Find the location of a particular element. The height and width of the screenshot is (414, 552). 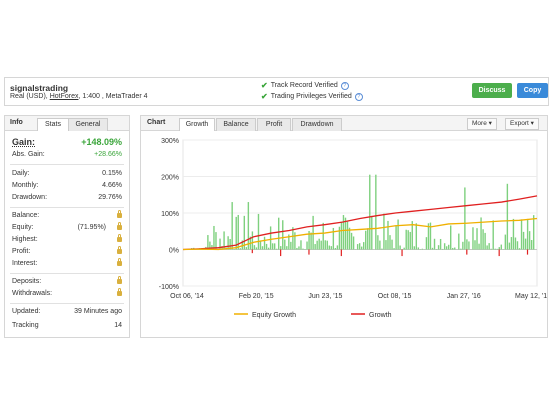

leverage-platform: , 1:400 , MetaTrader 4 is located at coordinates (113, 96).